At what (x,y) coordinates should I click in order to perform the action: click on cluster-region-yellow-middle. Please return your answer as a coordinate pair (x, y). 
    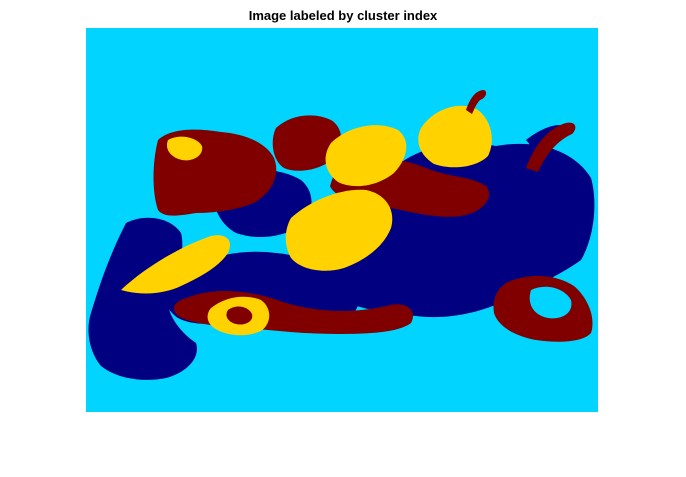
    Looking at the image, I should click on (339, 230).